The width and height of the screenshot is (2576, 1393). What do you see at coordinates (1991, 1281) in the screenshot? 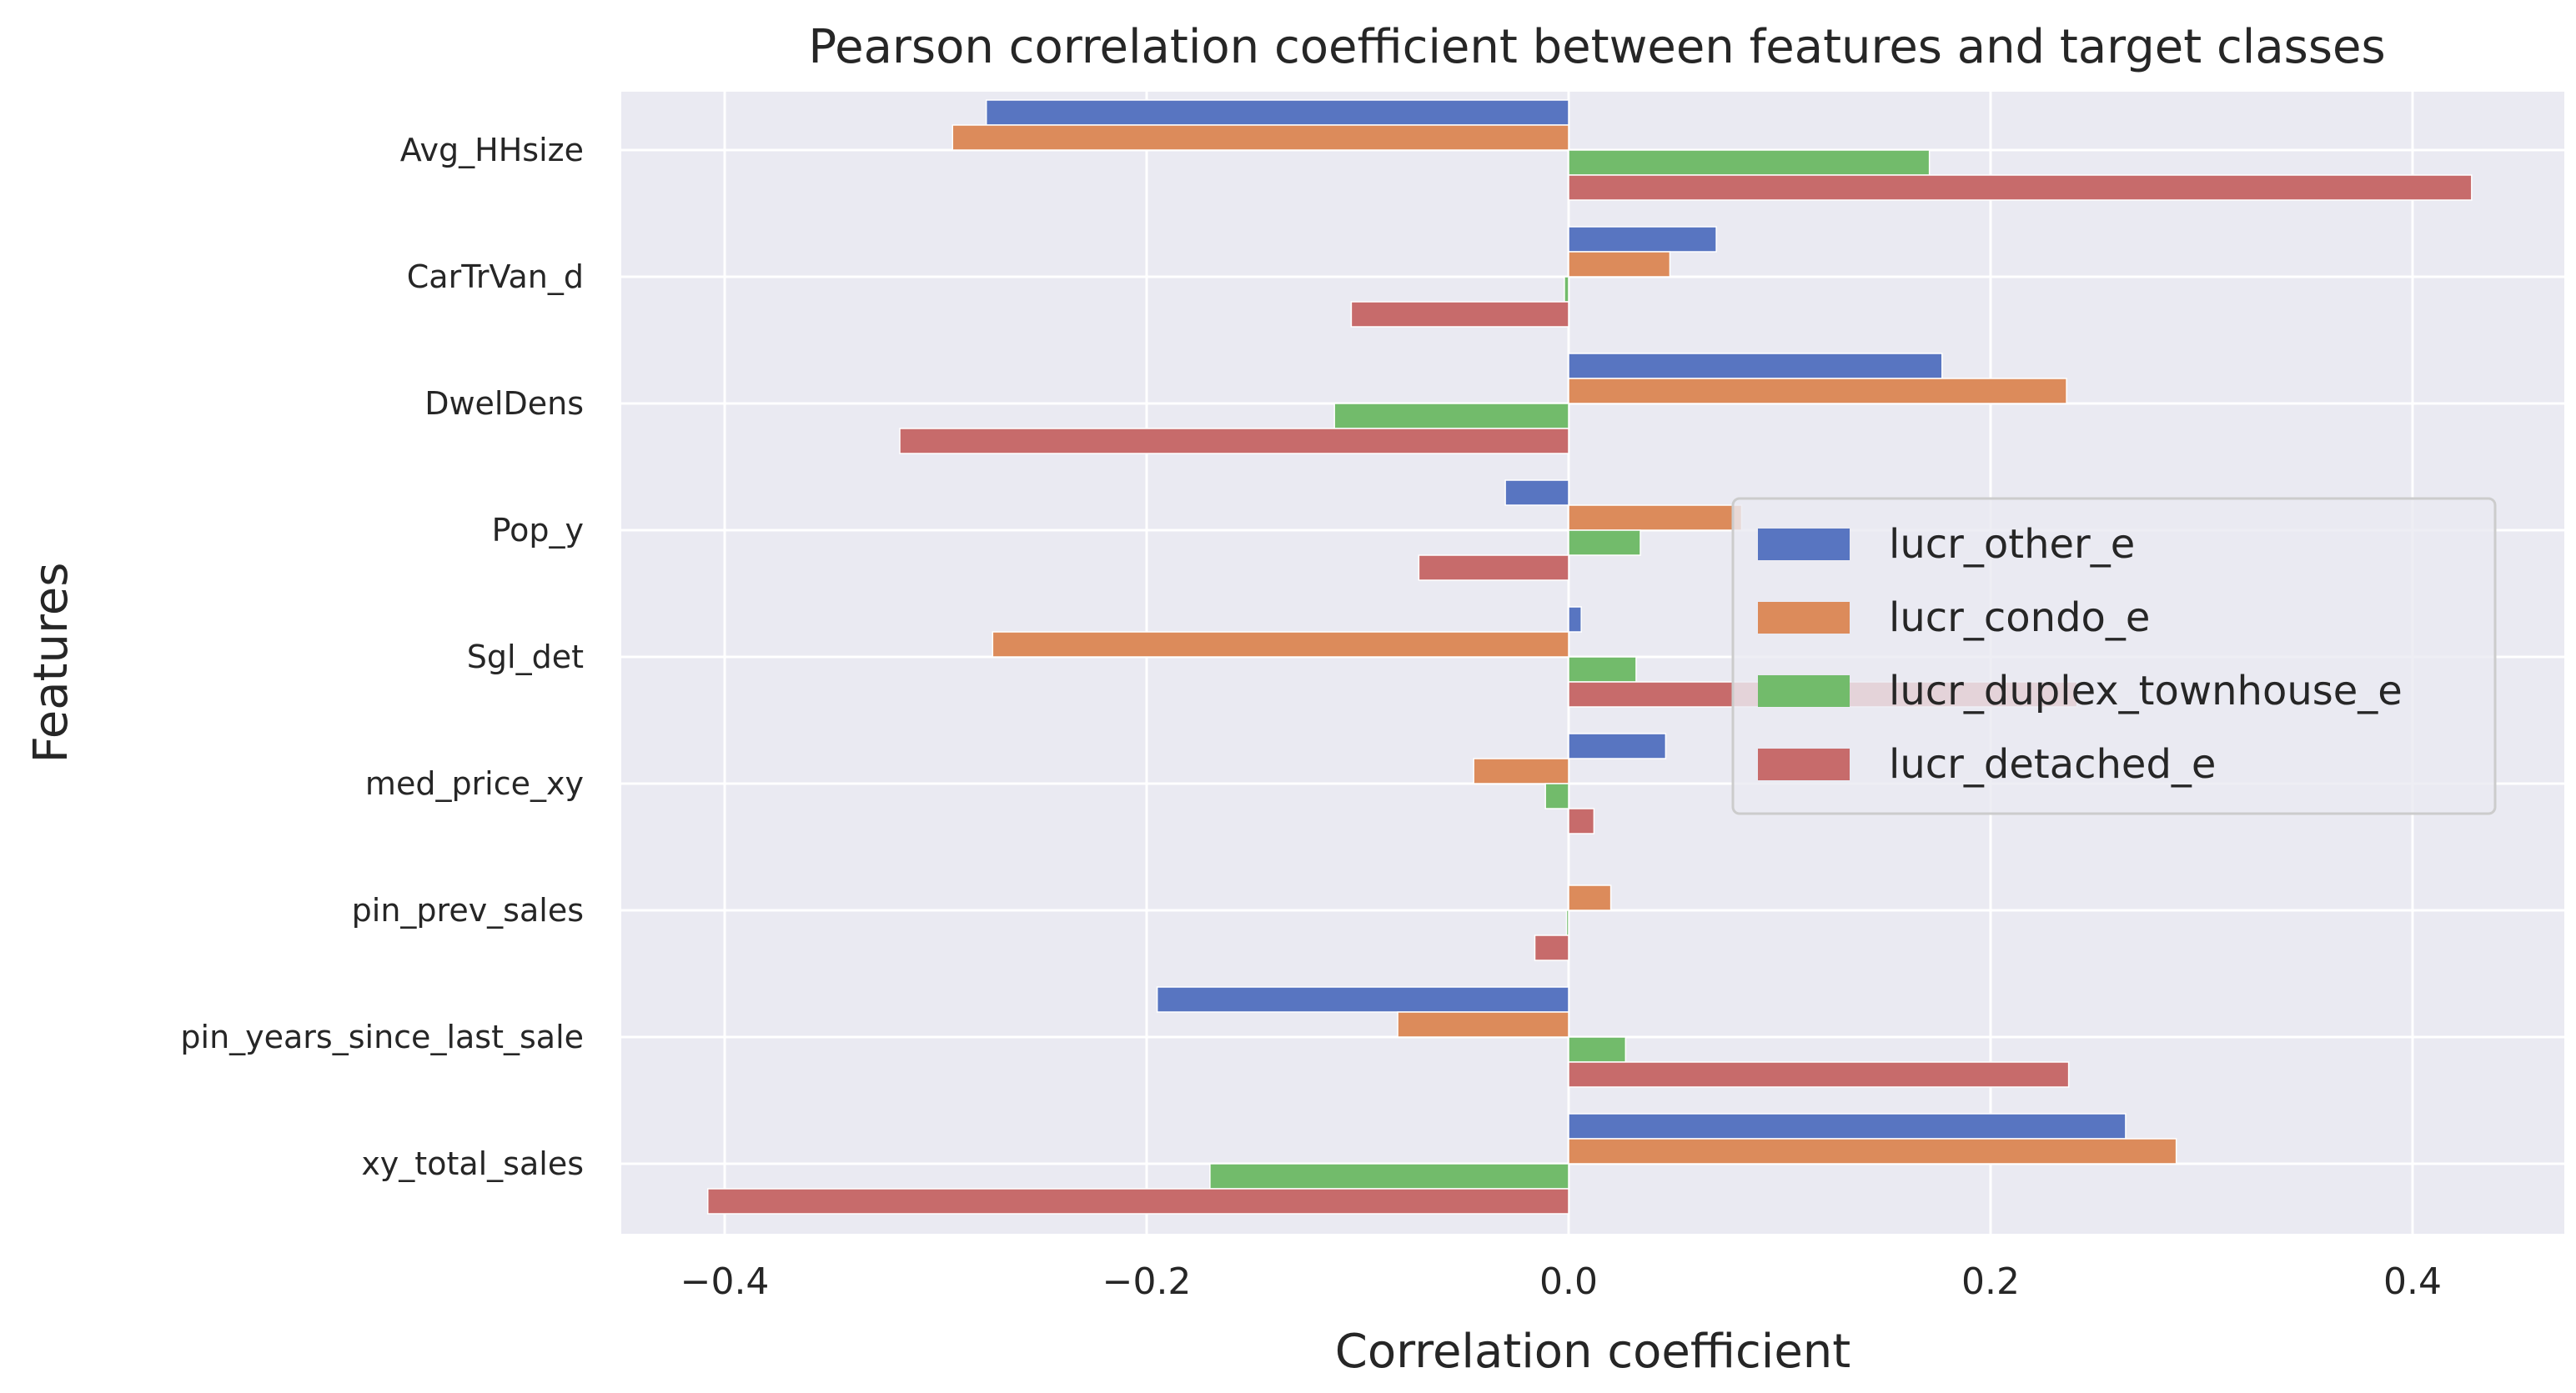
I see `x-tick-label: 0.2` at bounding box center [1991, 1281].